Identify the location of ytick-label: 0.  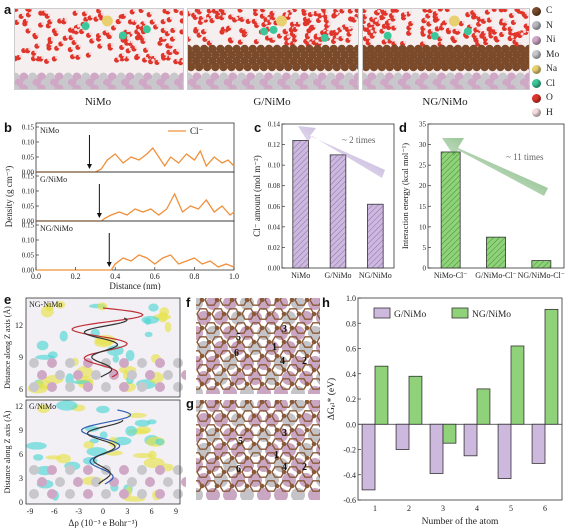
(425, 269).